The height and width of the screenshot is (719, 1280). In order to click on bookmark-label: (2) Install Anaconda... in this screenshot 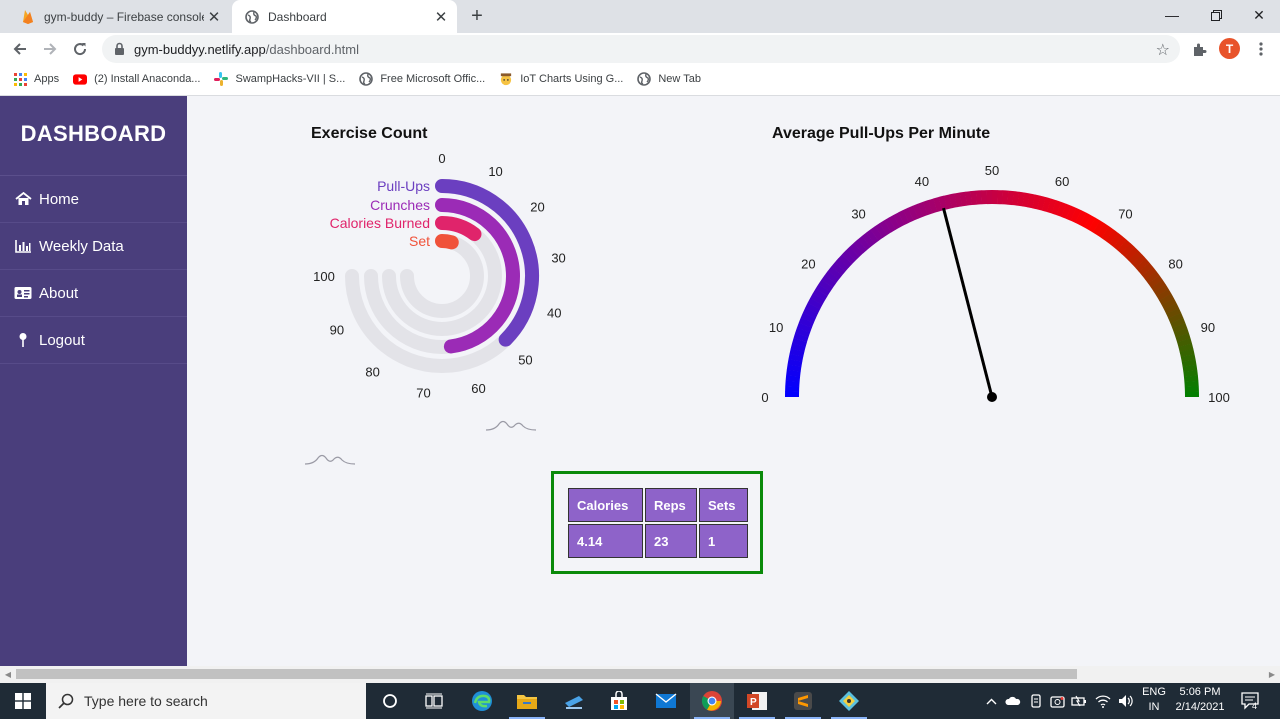, I will do `click(147, 79)`.